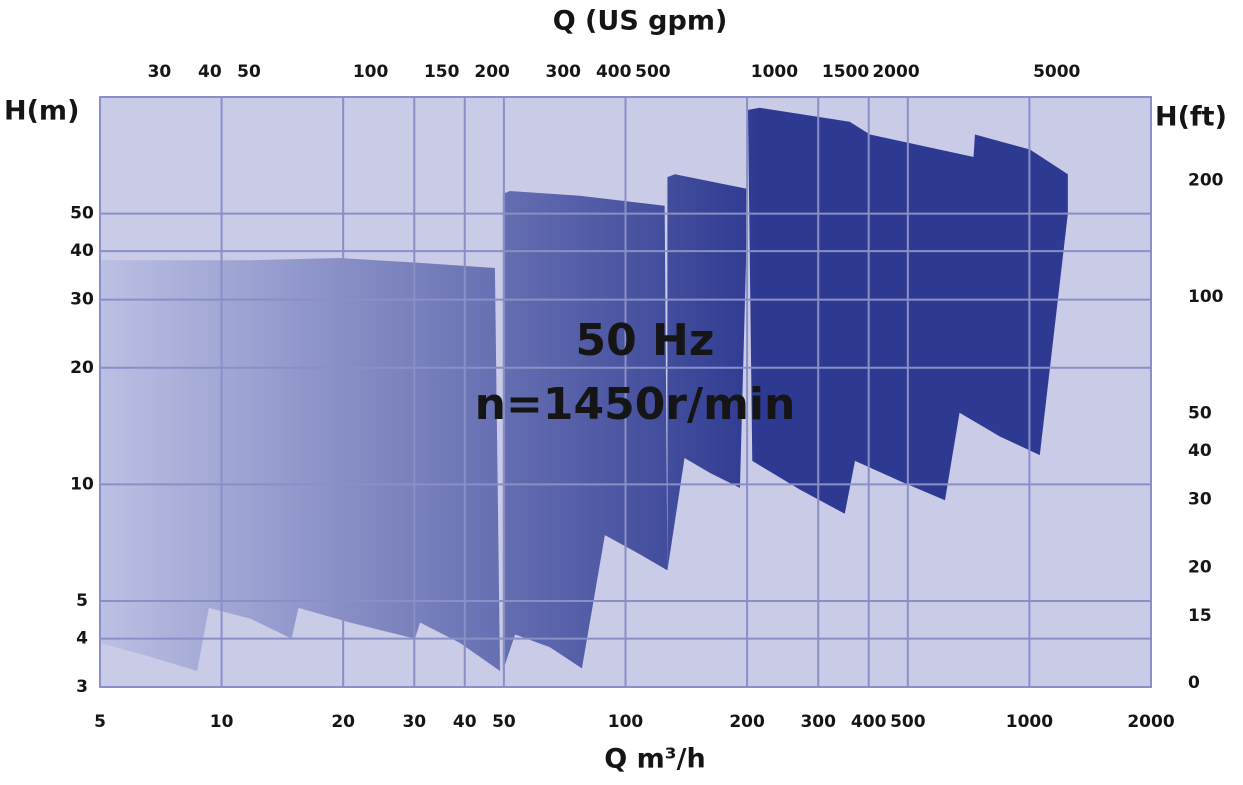 This screenshot has width=1243, height=785. I want to click on x-tick-label: 40, so click(465, 722).